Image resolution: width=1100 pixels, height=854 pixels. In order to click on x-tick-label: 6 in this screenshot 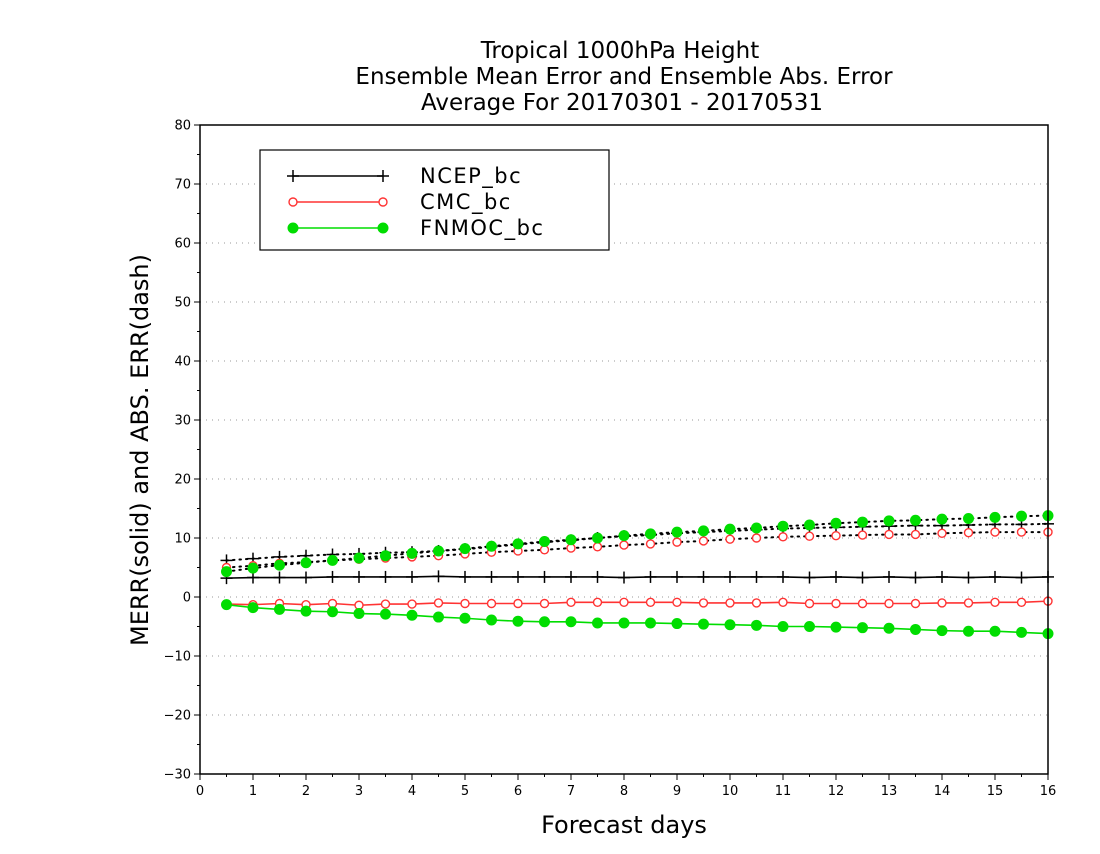, I will do `click(518, 791)`.